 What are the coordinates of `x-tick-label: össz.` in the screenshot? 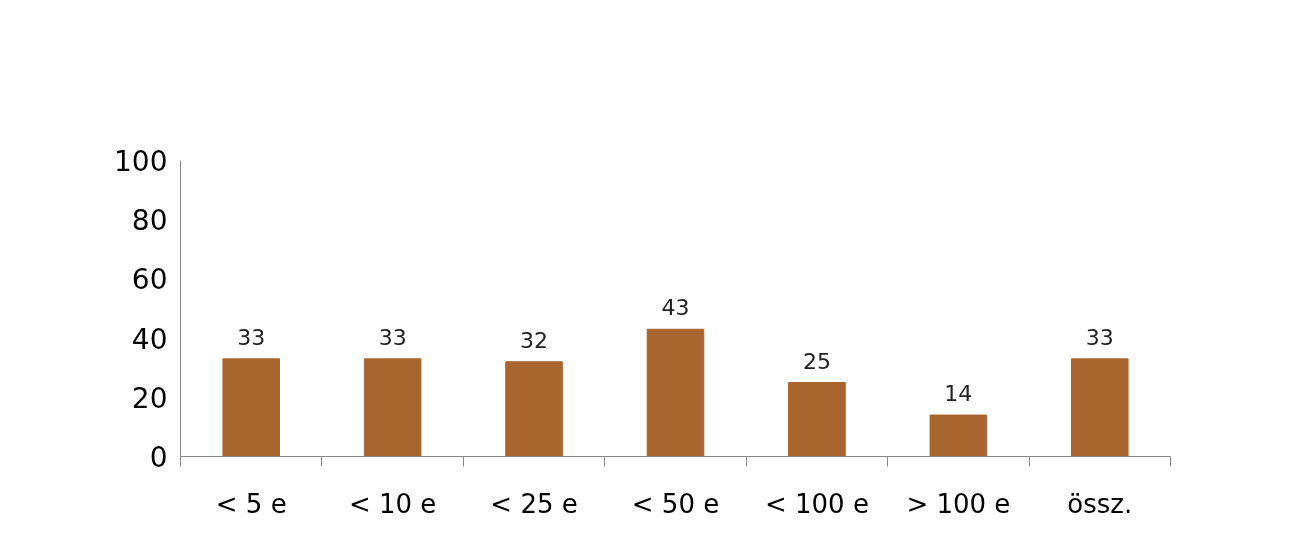 It's located at (1100, 503).